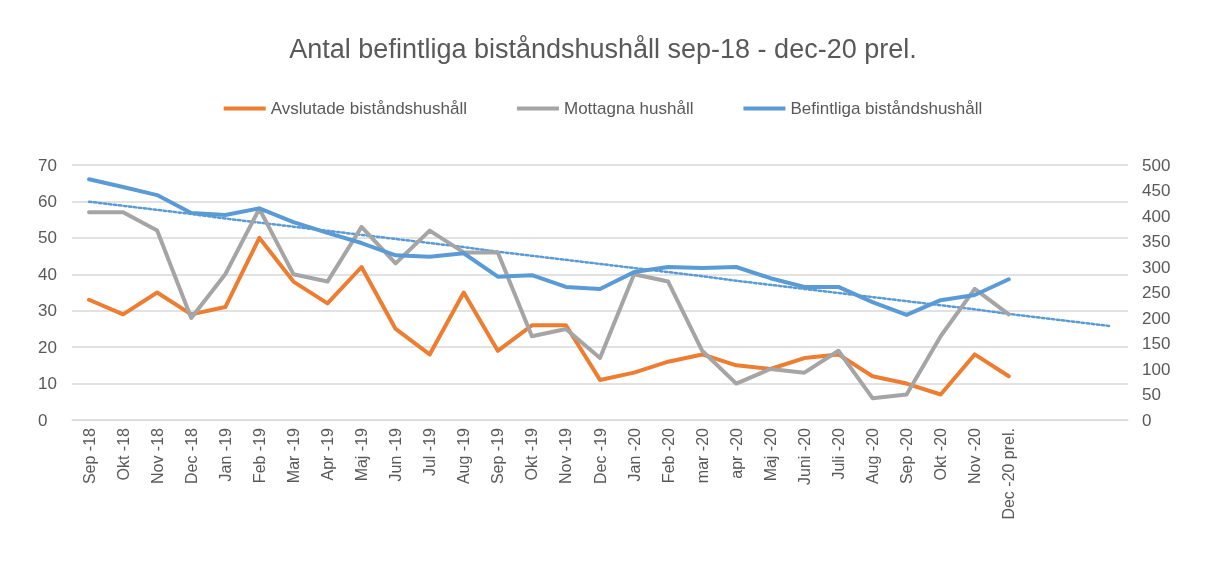 The image size is (1206, 573). I want to click on x-tick-label: Jul -19, so click(430, 452).